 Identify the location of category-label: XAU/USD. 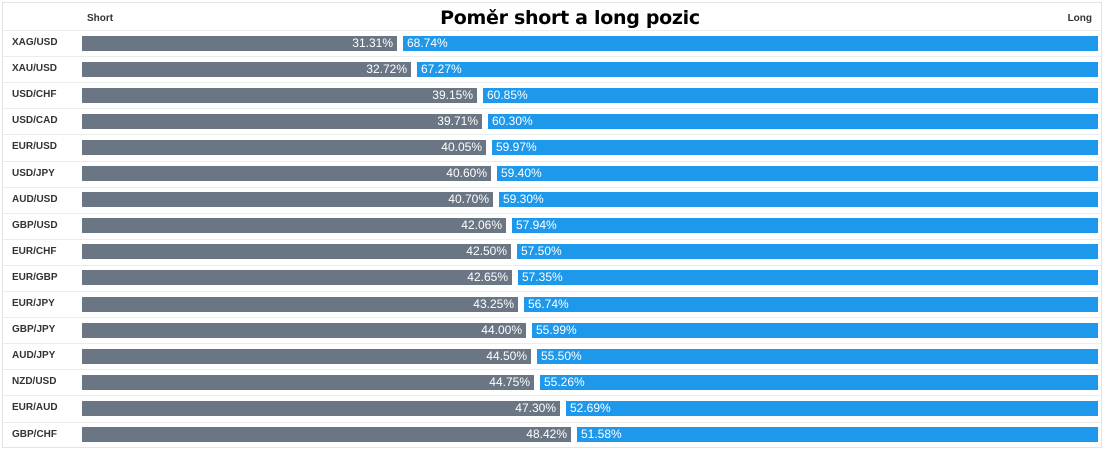
(35, 68).